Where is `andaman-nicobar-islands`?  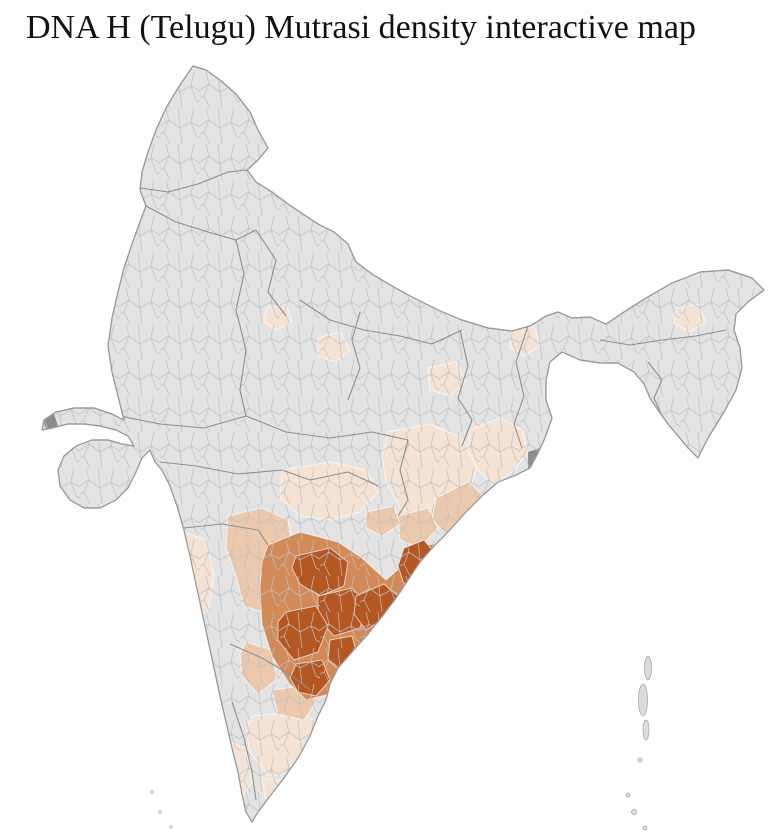 andaman-nicobar-islands is located at coordinates (638, 743).